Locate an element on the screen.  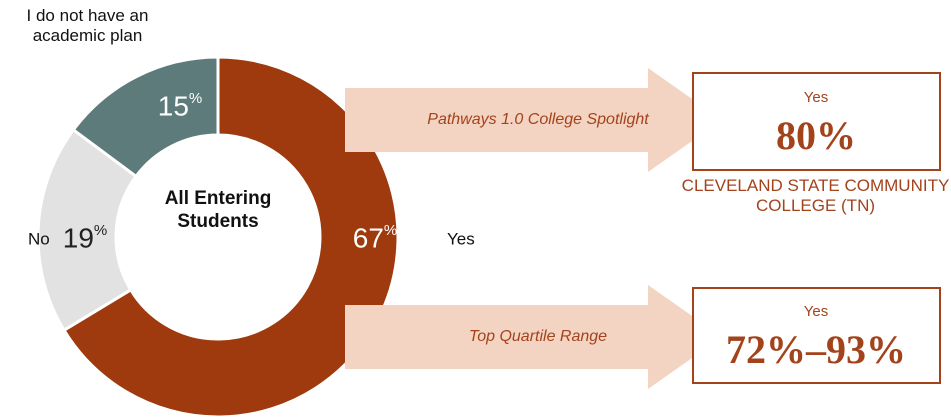
category-label: I do not have an academic plan is located at coordinates (87, 26).